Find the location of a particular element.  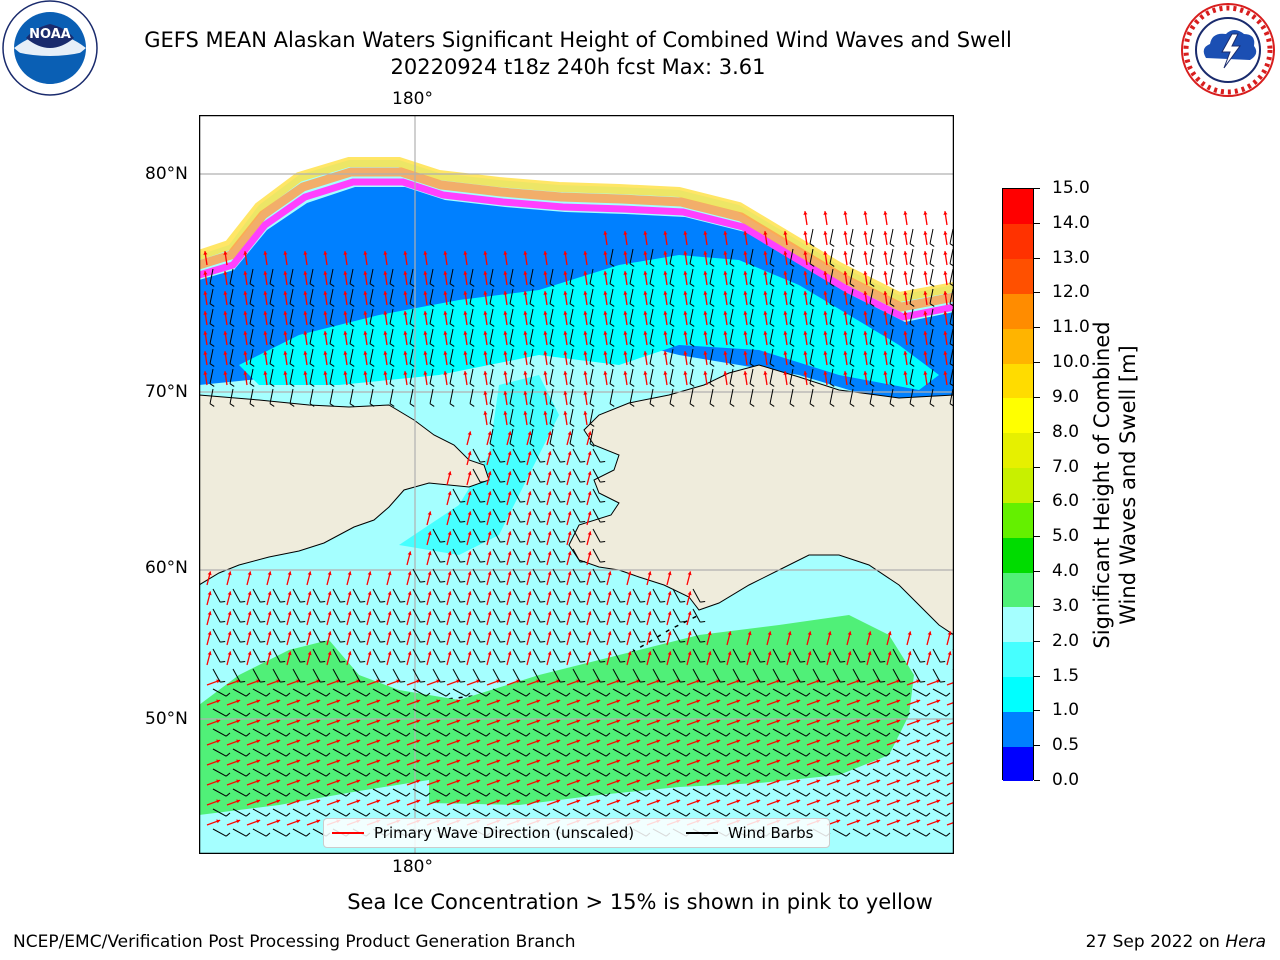

colorbar-tick-label: 2.0 is located at coordinates (1066, 640).